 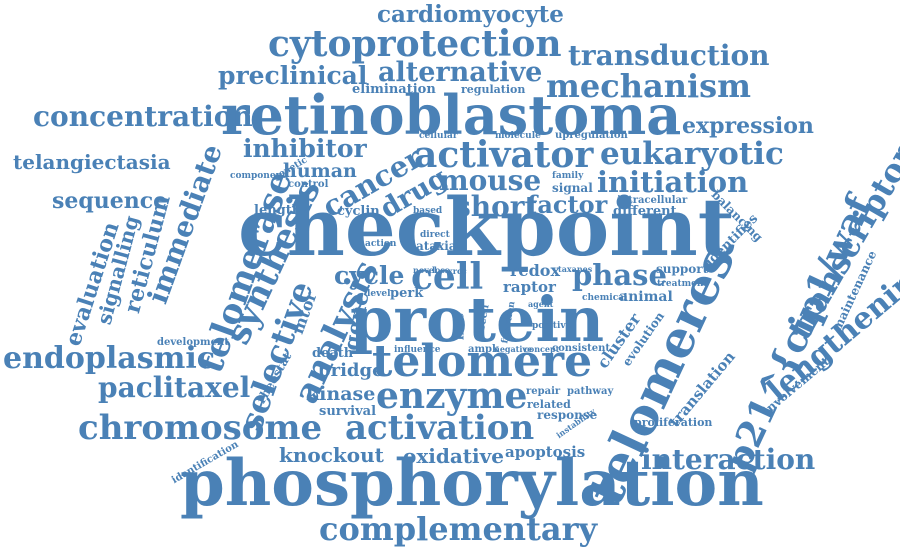 I want to click on cloud-word: consistent, so click(x=581, y=348).